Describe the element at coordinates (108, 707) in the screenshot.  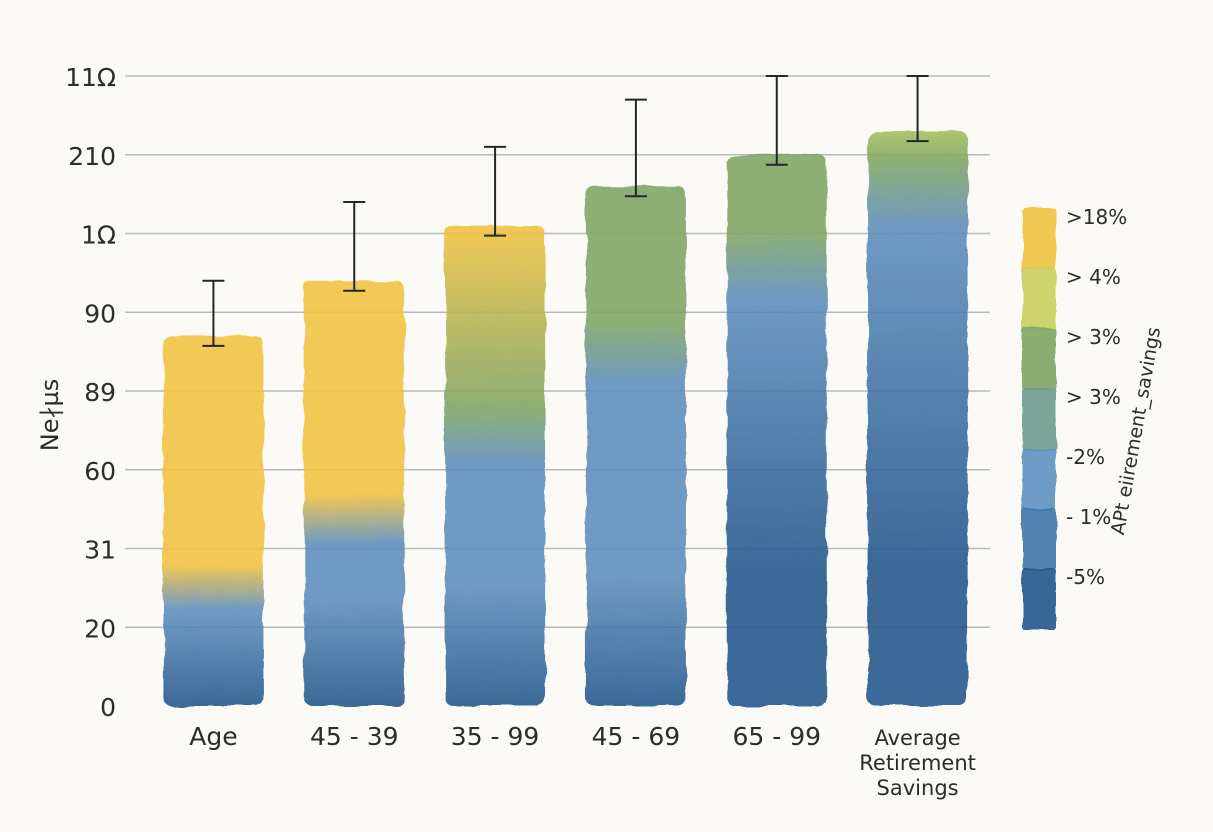
I see `y-tick-label: 0` at that location.